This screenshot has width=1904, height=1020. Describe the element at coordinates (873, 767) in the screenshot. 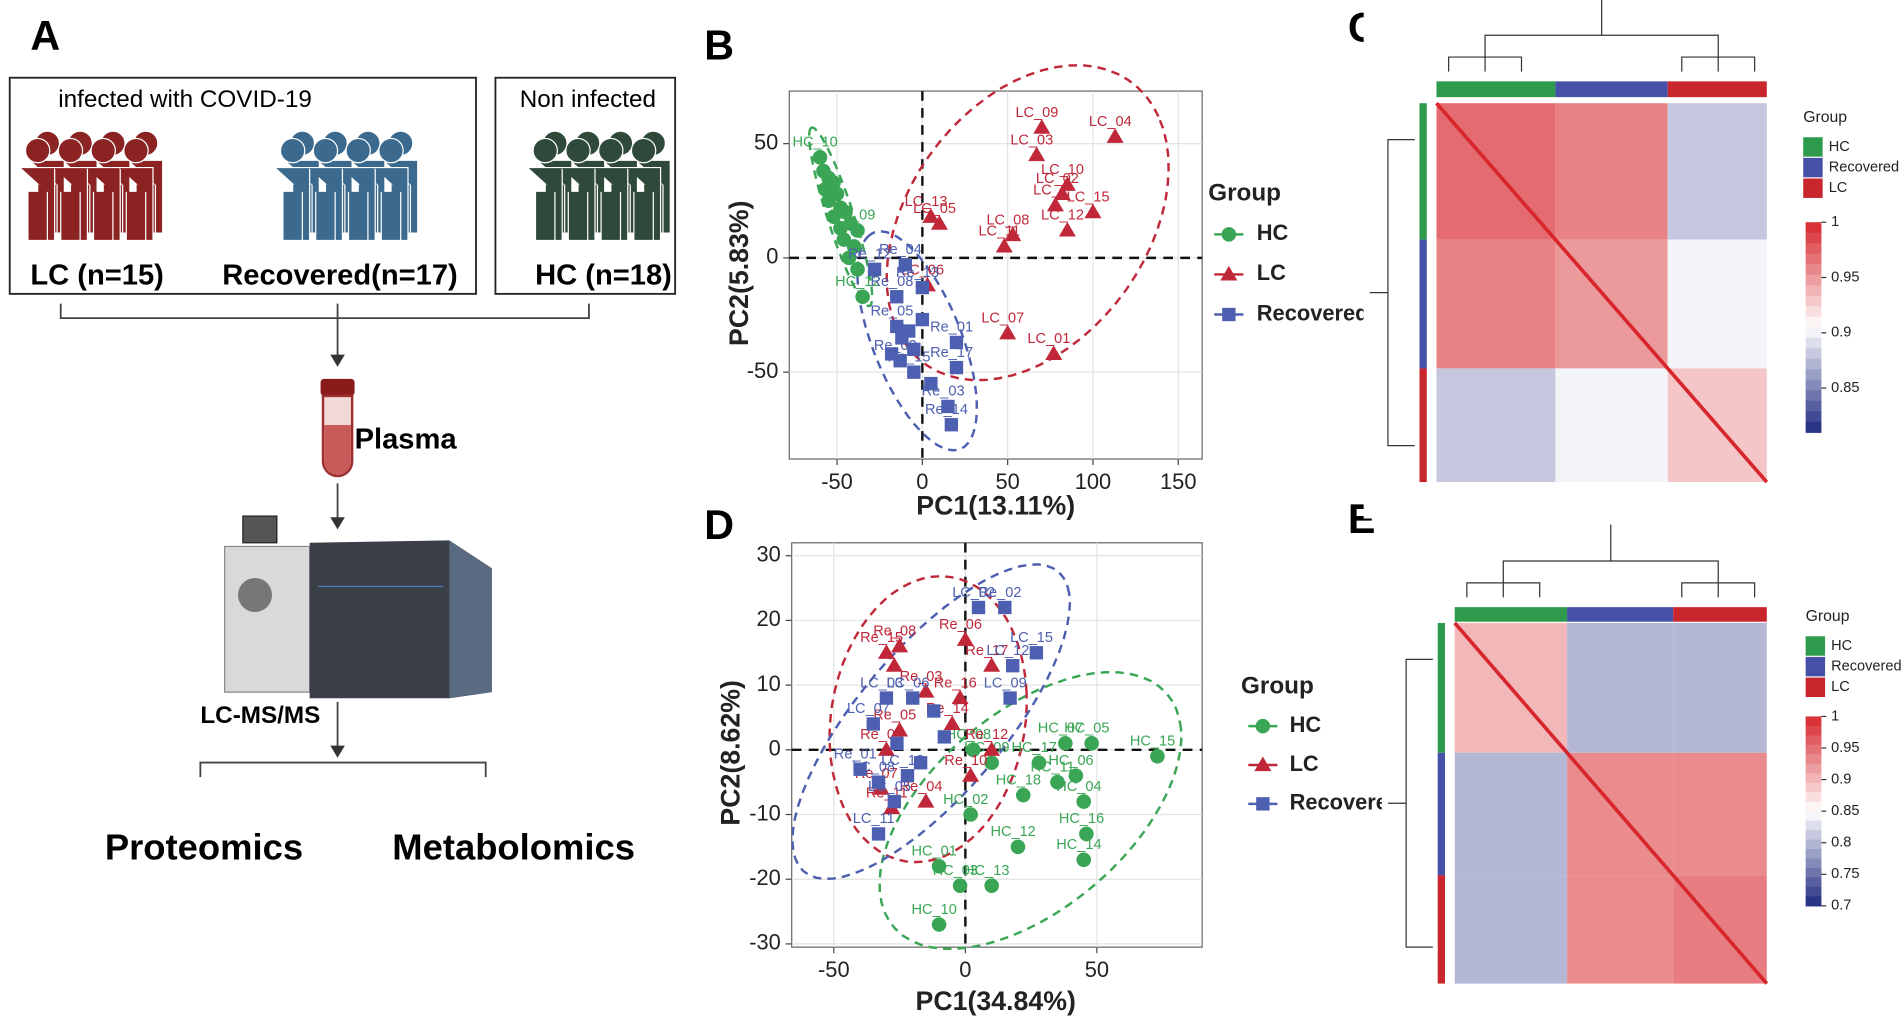

I see `point-label: LC_08` at that location.